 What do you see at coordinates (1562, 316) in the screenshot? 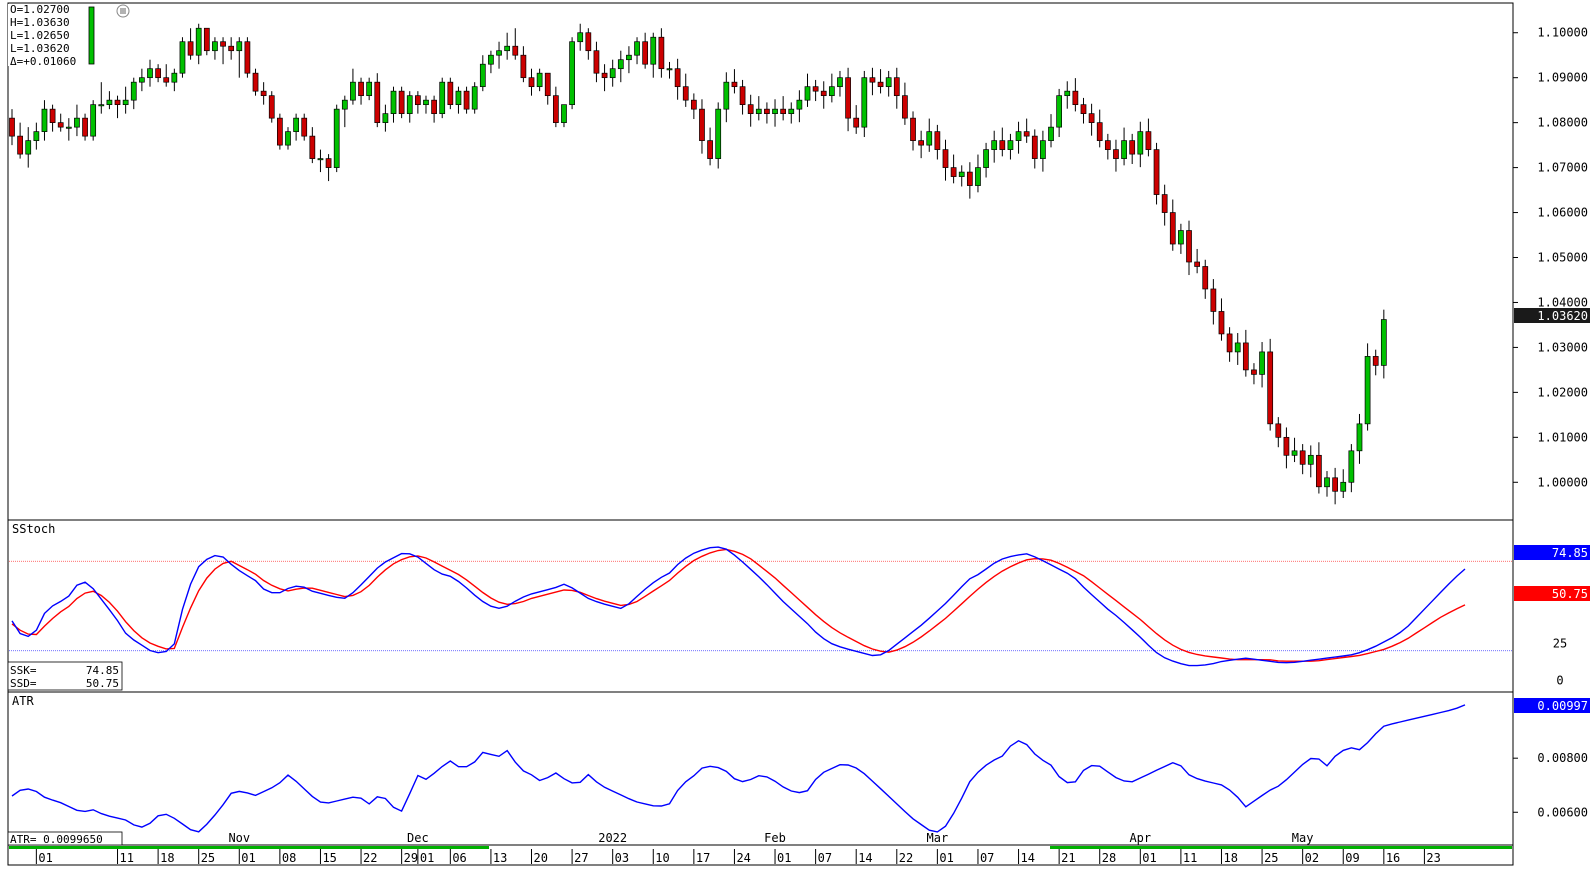
I see `last-price-label: 1.03620` at bounding box center [1562, 316].